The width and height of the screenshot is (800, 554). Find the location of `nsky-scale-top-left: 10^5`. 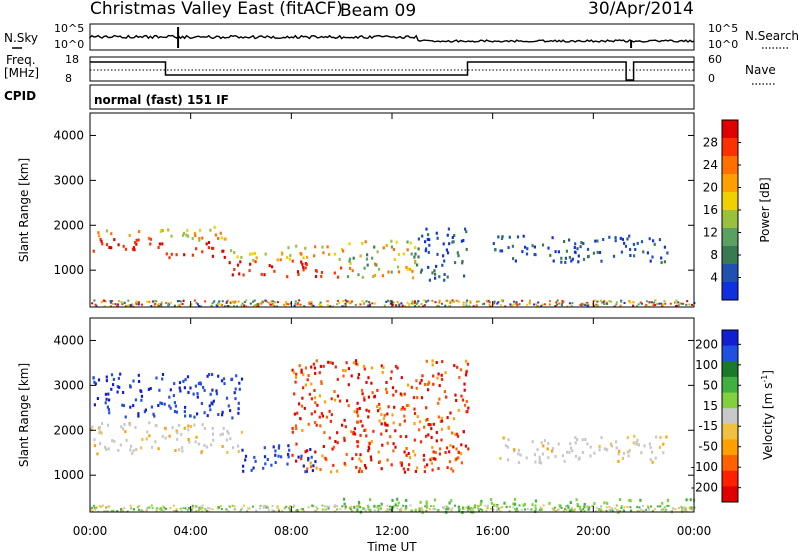

nsky-scale-top-left: 10^5 is located at coordinates (69, 28).